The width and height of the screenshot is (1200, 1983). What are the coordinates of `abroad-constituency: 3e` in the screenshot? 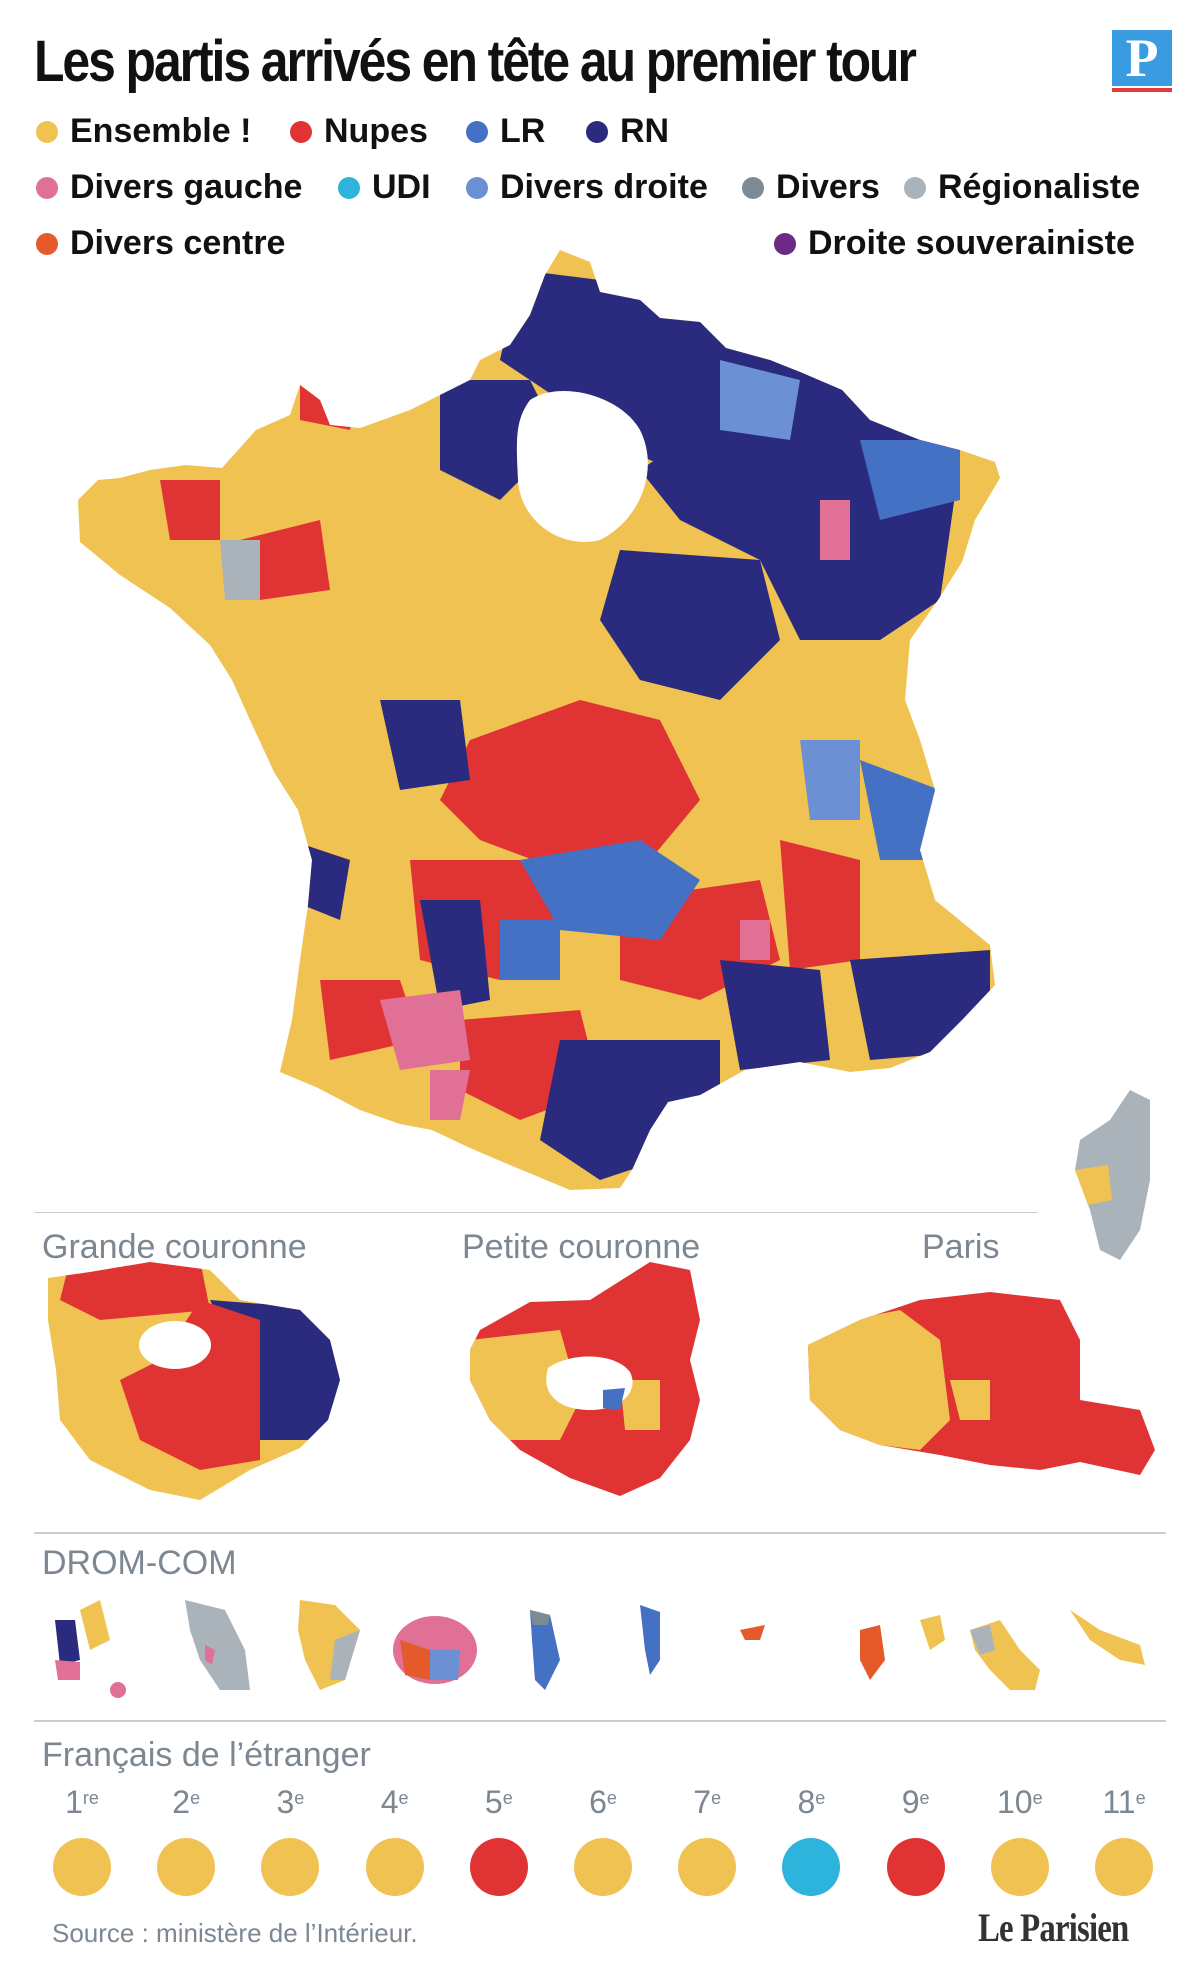 It's located at (290, 1838).